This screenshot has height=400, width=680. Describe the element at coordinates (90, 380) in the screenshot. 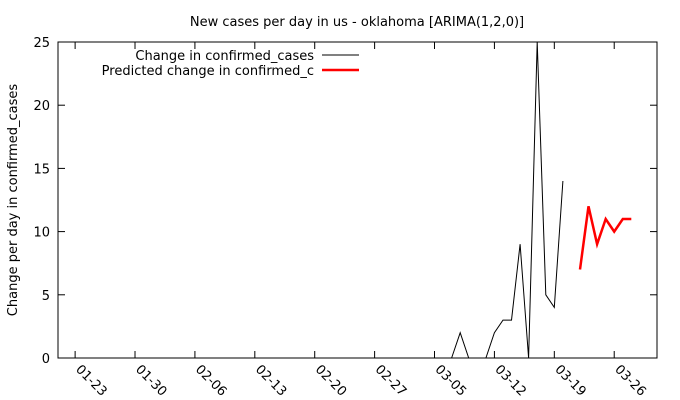

I see `x-tick-label: 01-23` at that location.